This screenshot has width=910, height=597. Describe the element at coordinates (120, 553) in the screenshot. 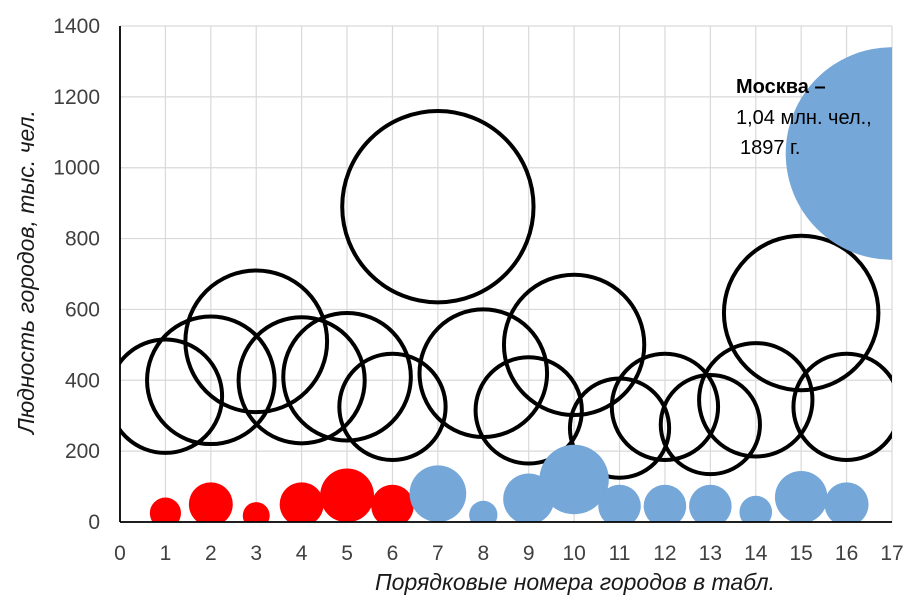

I see `x-tick-label: 0` at that location.